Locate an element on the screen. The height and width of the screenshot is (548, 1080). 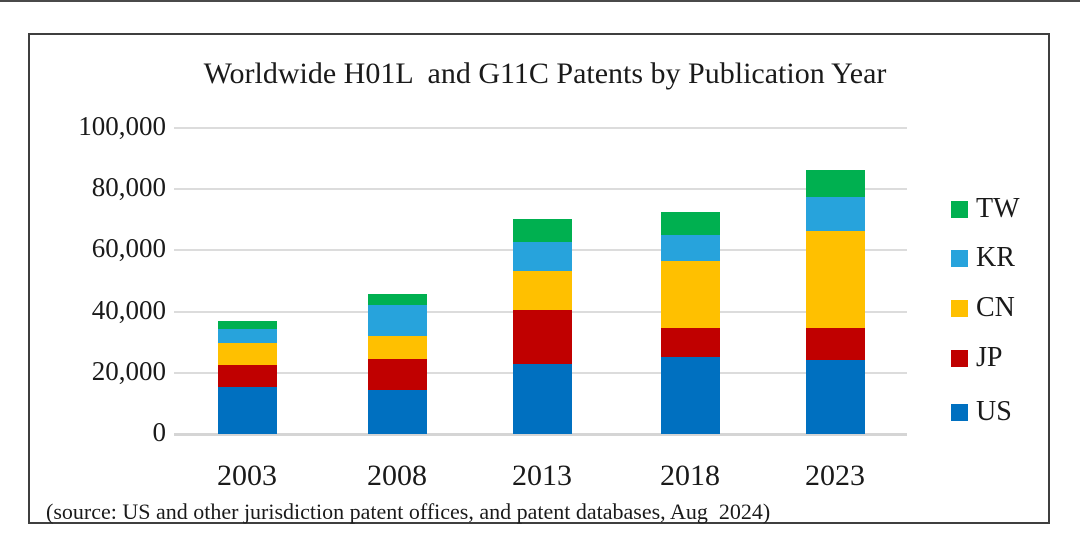
legend-swatch-cn is located at coordinates (959, 308).